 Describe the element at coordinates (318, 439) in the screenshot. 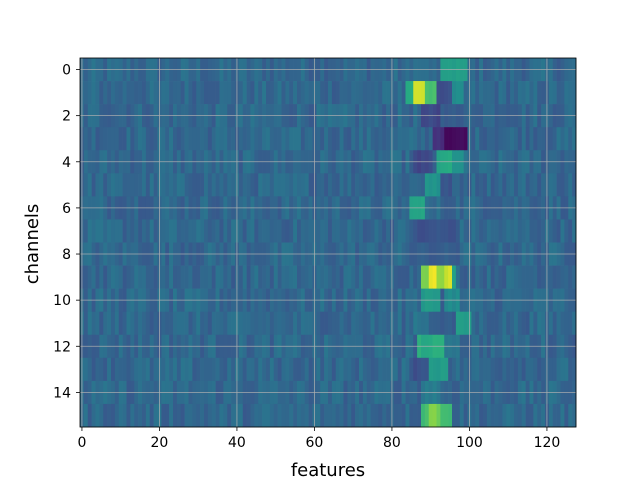

I see `x-axis-ticks: 0 20 40 60 80 100 120` at that location.